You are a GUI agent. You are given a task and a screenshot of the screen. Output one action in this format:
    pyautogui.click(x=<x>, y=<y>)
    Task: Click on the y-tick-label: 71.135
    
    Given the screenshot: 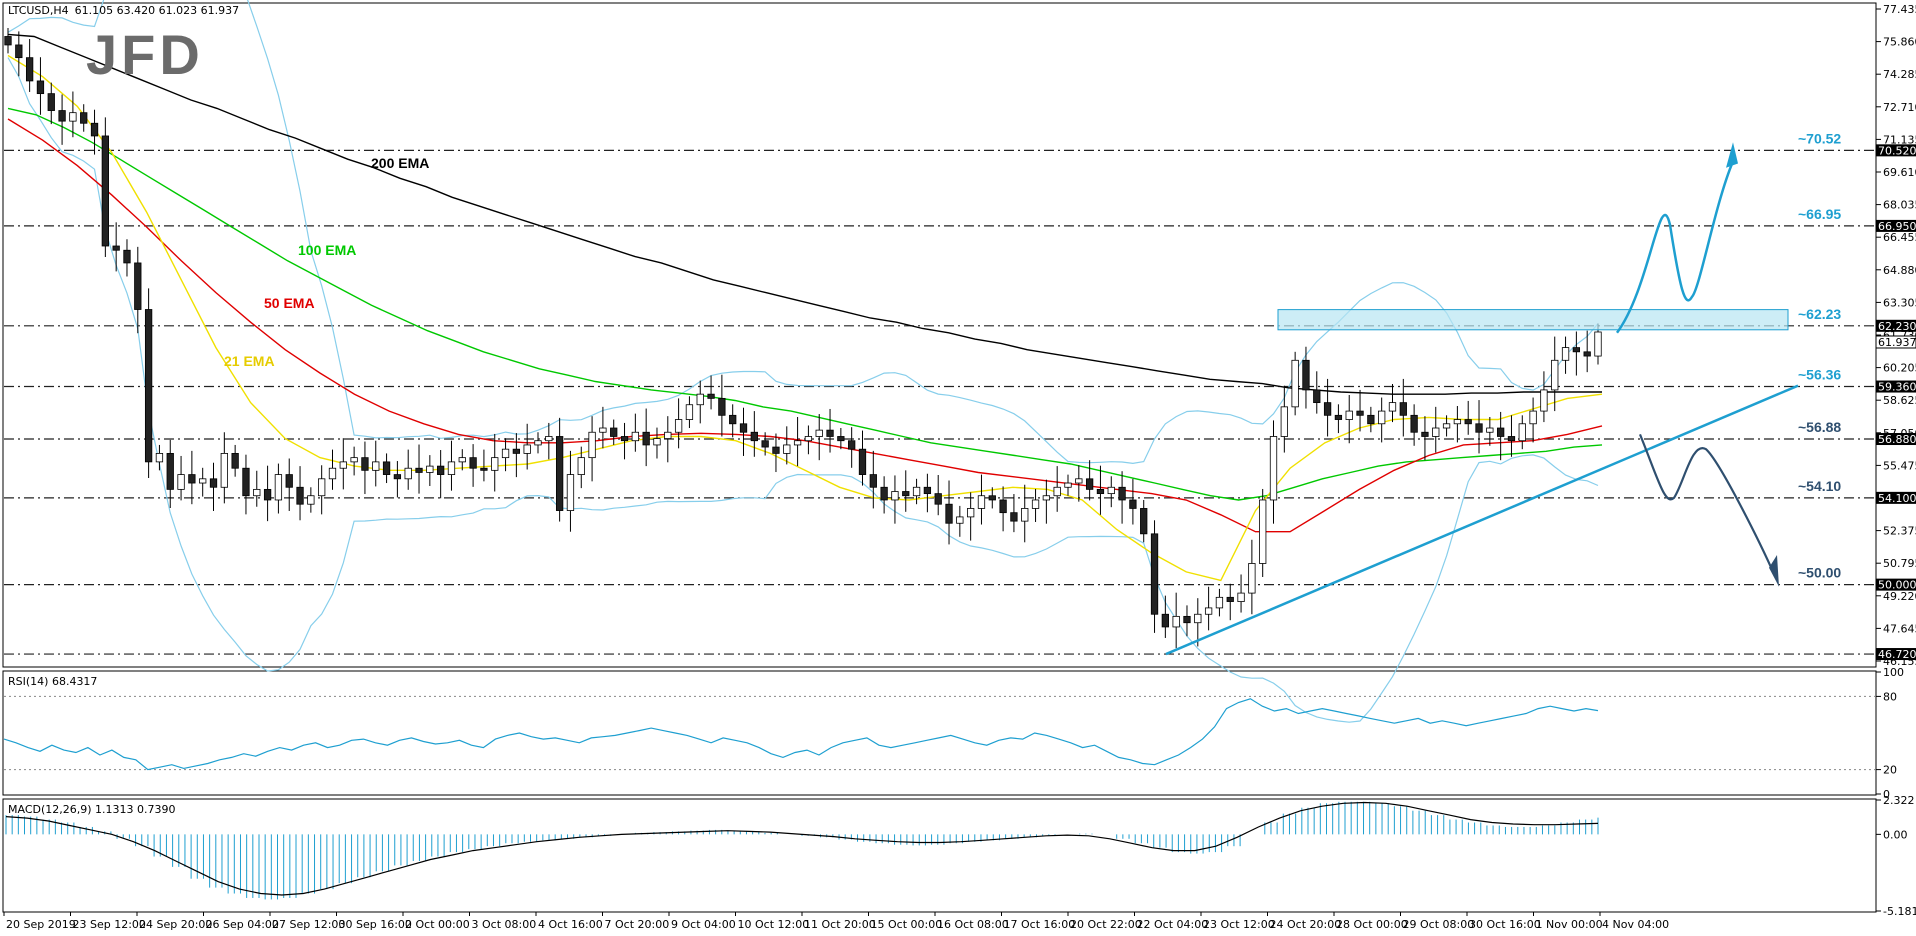 What is the action you would take?
    pyautogui.click(x=1899, y=139)
    